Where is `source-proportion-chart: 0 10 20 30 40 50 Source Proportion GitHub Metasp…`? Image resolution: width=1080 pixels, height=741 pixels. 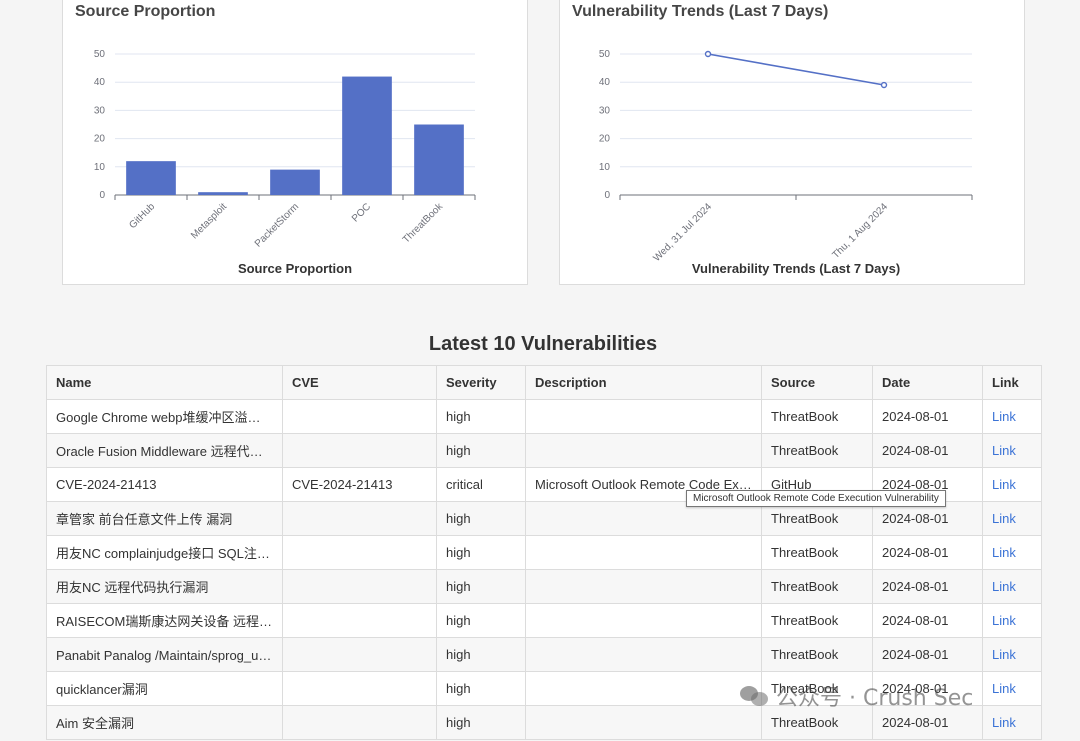 source-proportion-chart: 0 10 20 30 40 50 Source Proportion GitHub Metasp… is located at coordinates (285, 162).